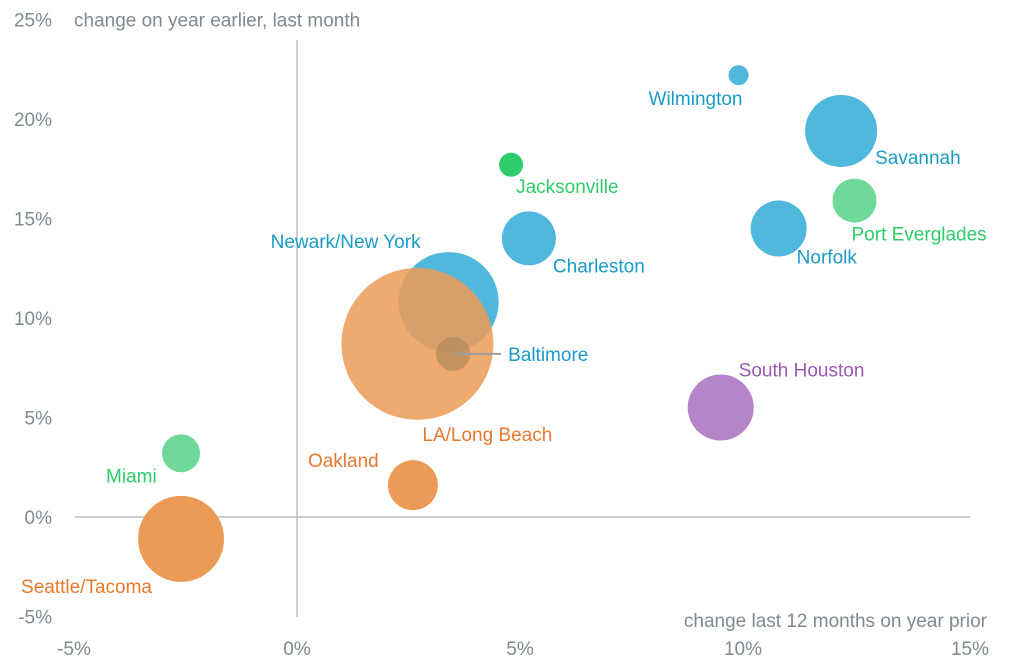 This screenshot has width=1013, height=666. Describe the element at coordinates (33, 21) in the screenshot. I see `y-tick-label: 25%` at that location.